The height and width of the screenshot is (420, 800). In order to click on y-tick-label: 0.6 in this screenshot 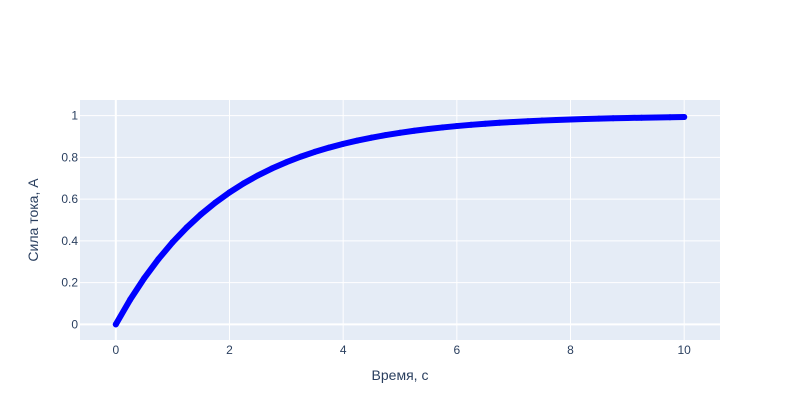, I will do `click(69, 199)`.